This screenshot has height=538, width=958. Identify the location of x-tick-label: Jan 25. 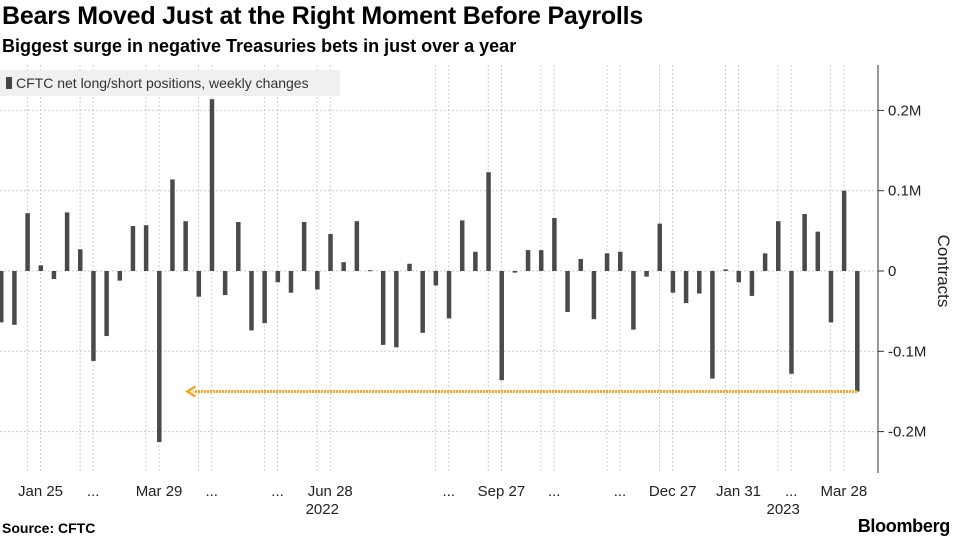
(40, 491).